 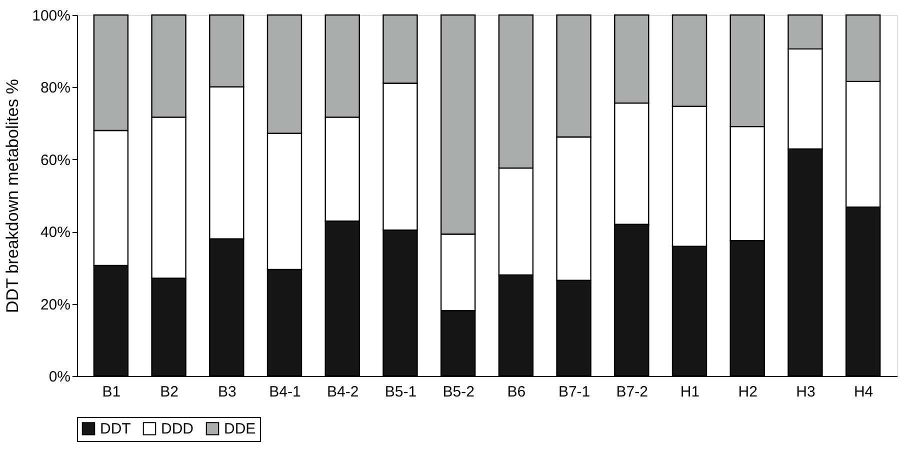 I want to click on legend-label: DDD, so click(x=177, y=429).